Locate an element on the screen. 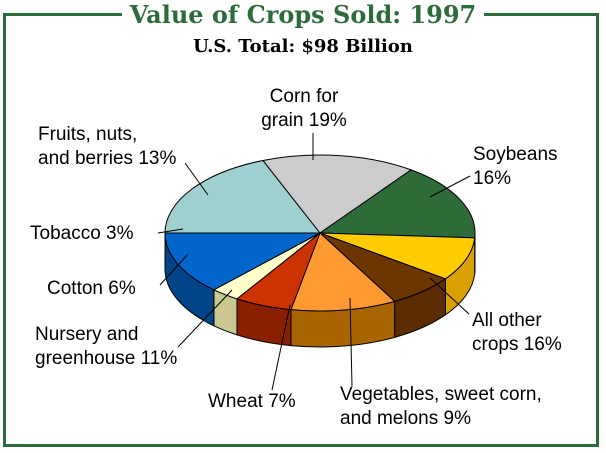  leader-line-wheat is located at coordinates (281, 347).